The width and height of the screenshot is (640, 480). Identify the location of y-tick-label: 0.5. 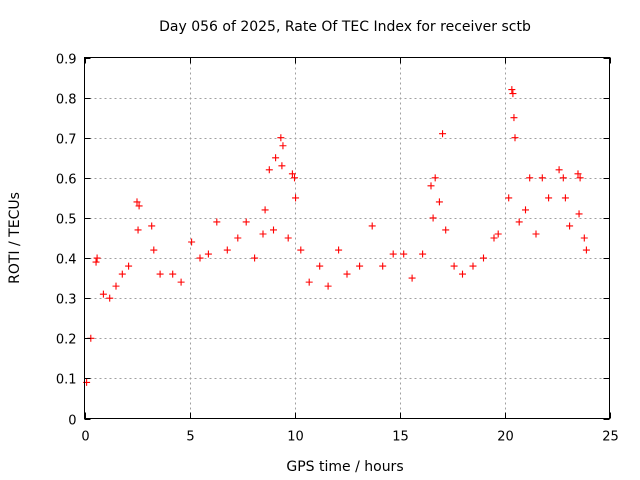
(66, 220).